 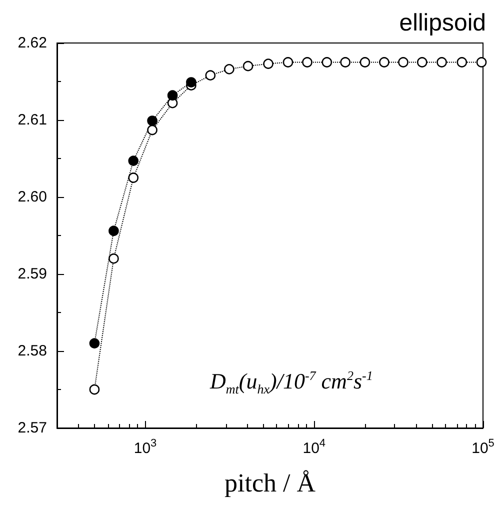 I want to click on chart-title: ellipsoid, so click(x=442, y=23).